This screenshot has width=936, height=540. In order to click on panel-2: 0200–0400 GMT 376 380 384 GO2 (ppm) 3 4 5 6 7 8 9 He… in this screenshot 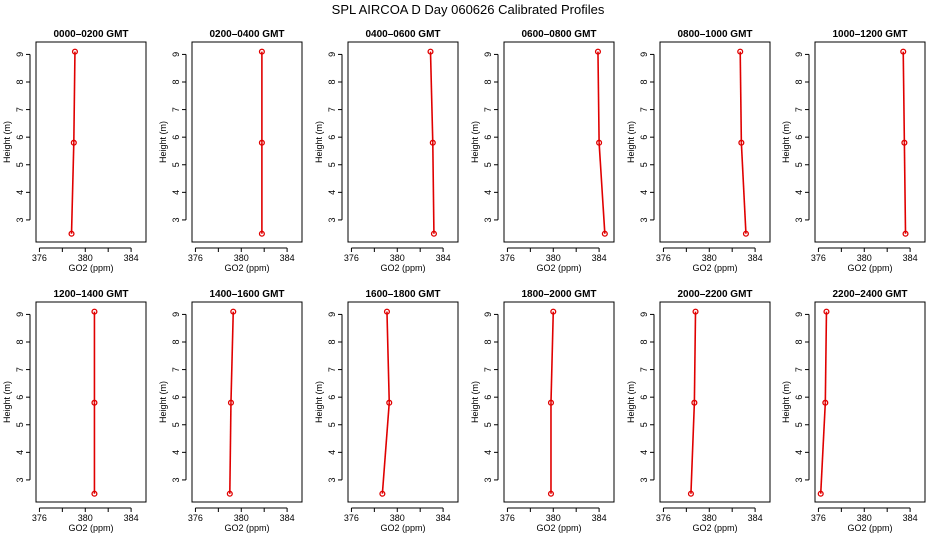, I will do `click(230, 151)`.